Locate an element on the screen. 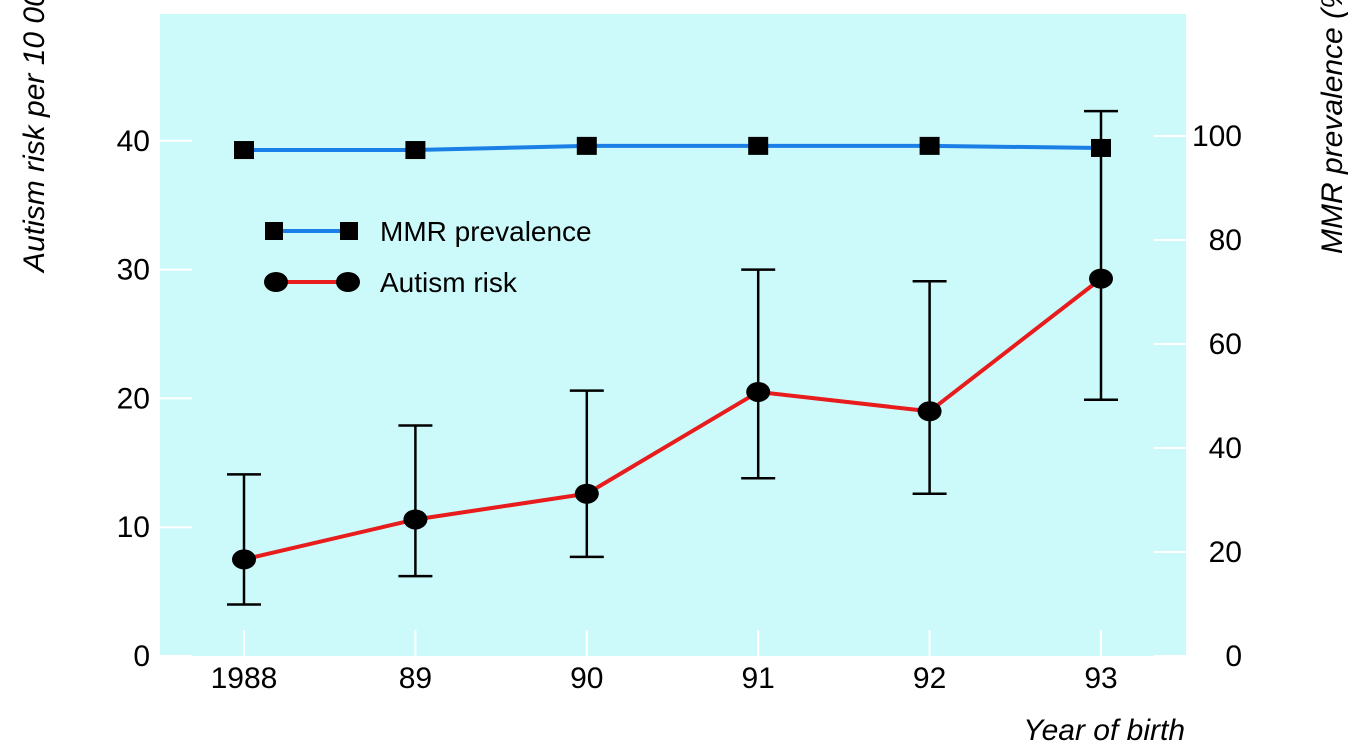  y-axis-right-title: MMR prevalence (%) is located at coordinates (1332, 127).